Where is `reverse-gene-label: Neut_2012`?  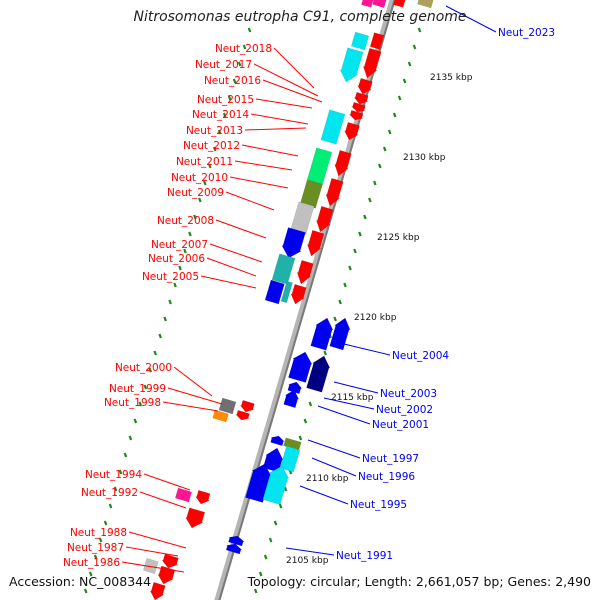 reverse-gene-label: Neut_2012 is located at coordinates (211, 146).